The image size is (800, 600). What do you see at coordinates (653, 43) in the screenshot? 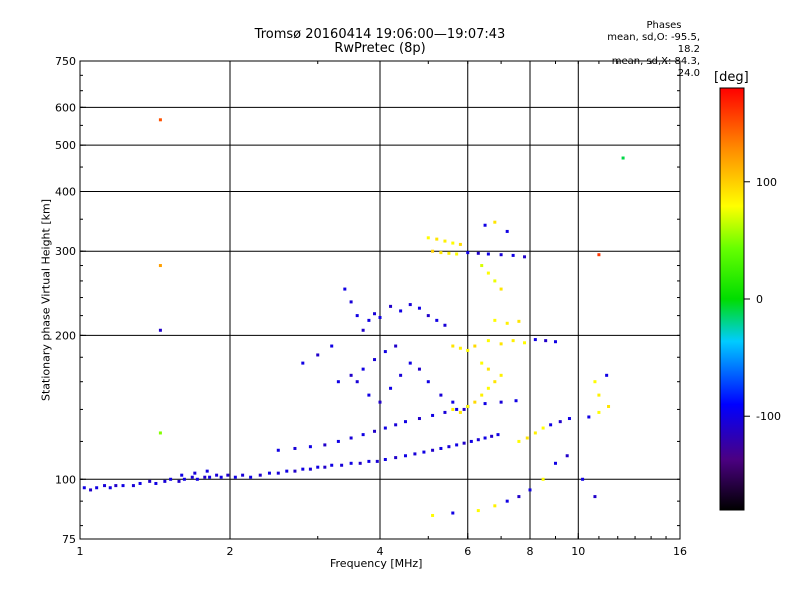
I see `stats-line-o: mean, sd,O: -95.5, 18.2` at bounding box center [653, 43].